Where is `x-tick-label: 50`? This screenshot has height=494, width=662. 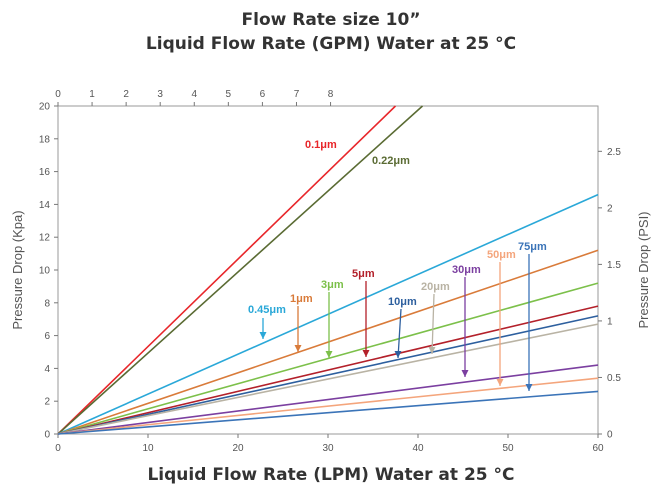
x-tick-label: 50 is located at coordinates (508, 448).